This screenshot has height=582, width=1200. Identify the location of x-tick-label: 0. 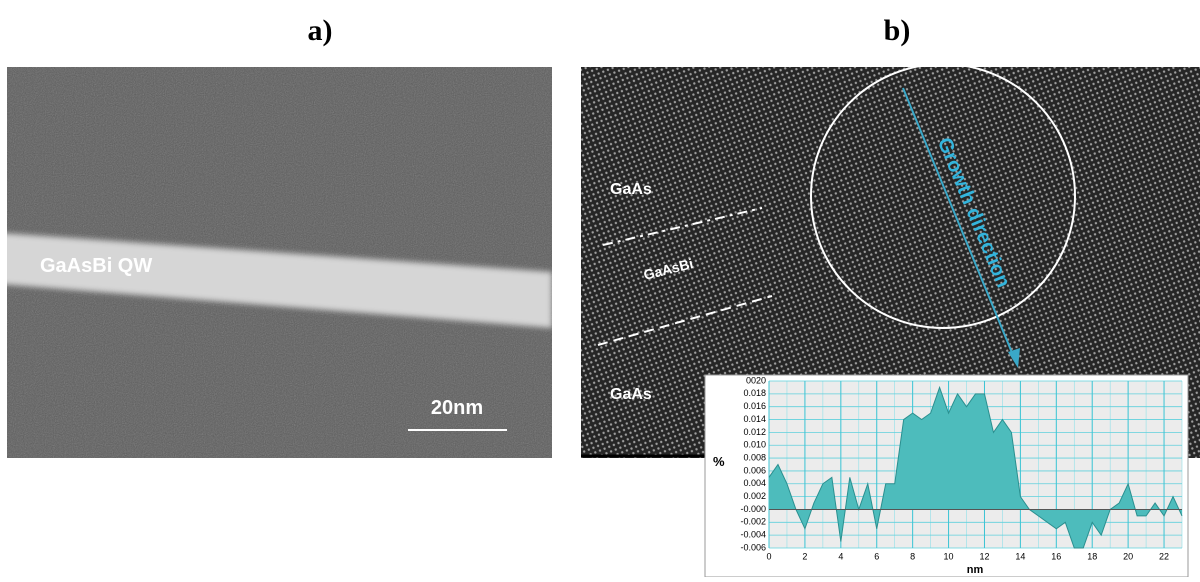
(768, 556).